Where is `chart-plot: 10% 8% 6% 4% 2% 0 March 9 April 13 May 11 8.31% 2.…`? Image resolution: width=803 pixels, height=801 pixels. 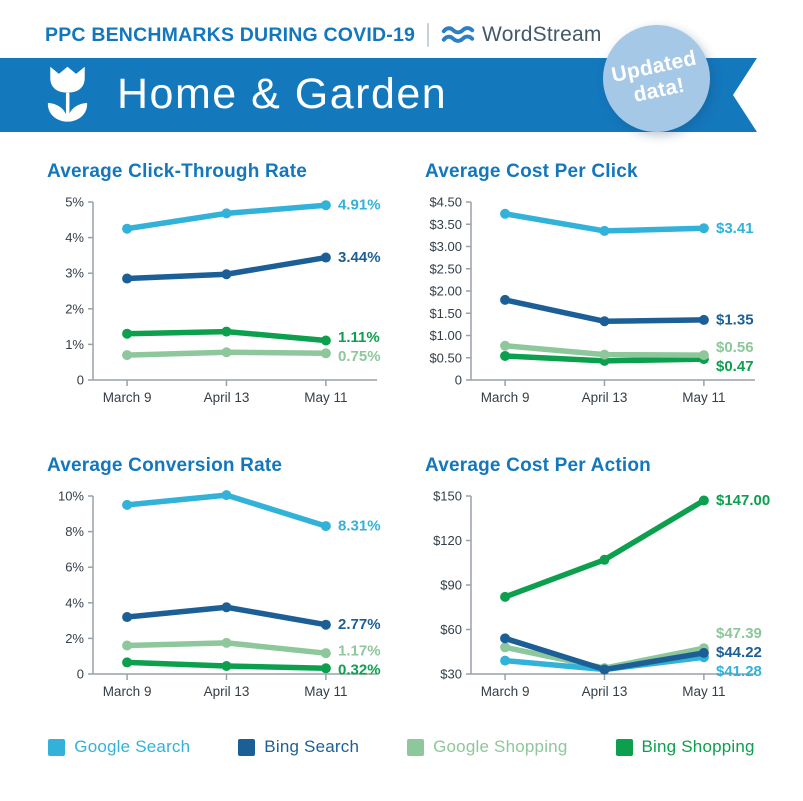 chart-plot: 10% 8% 6% 4% 2% 0 March 9 April 13 May 11 8.31% 2.… is located at coordinates (219, 594).